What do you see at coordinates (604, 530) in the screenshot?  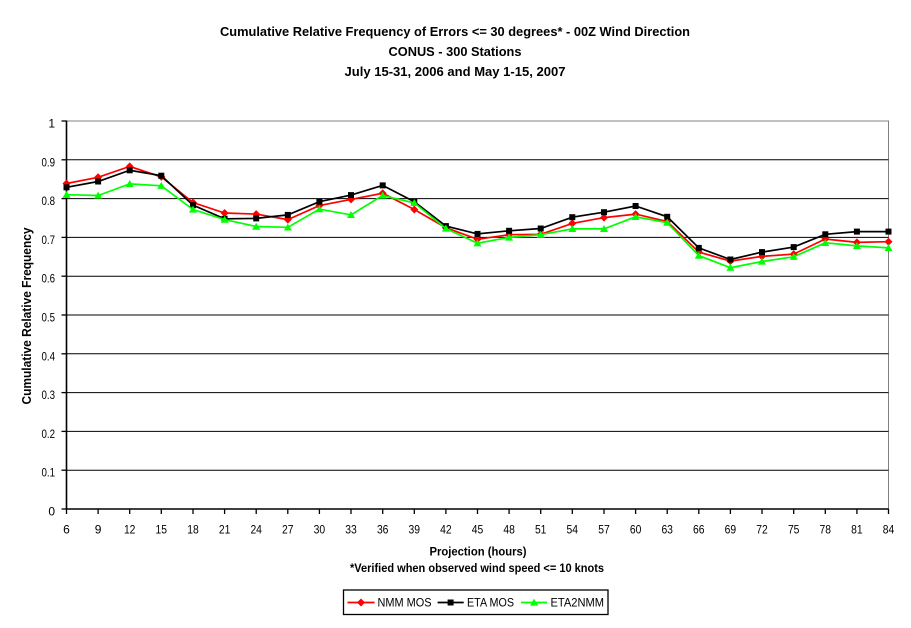 I see `svg-text: 57` at bounding box center [604, 530].